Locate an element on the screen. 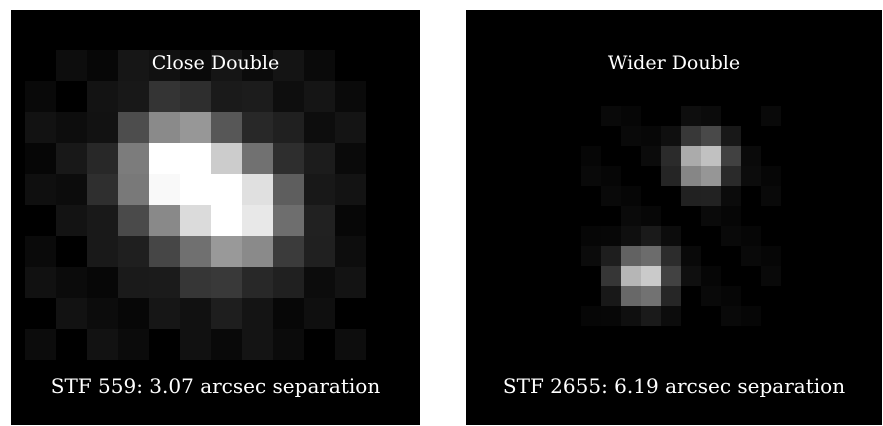 Image resolution: width=883 pixels, height=426 pixels. close-double-caption: STF 559: 3.07 arcsec separation is located at coordinates (215, 386).